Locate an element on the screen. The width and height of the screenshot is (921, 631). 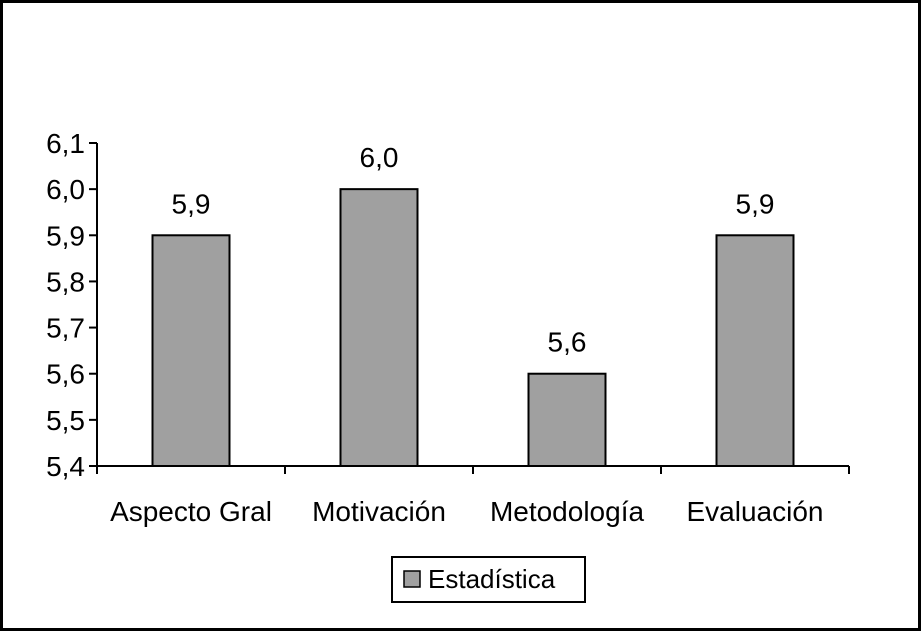
y-tick-label: 6,0 is located at coordinates (65, 189).